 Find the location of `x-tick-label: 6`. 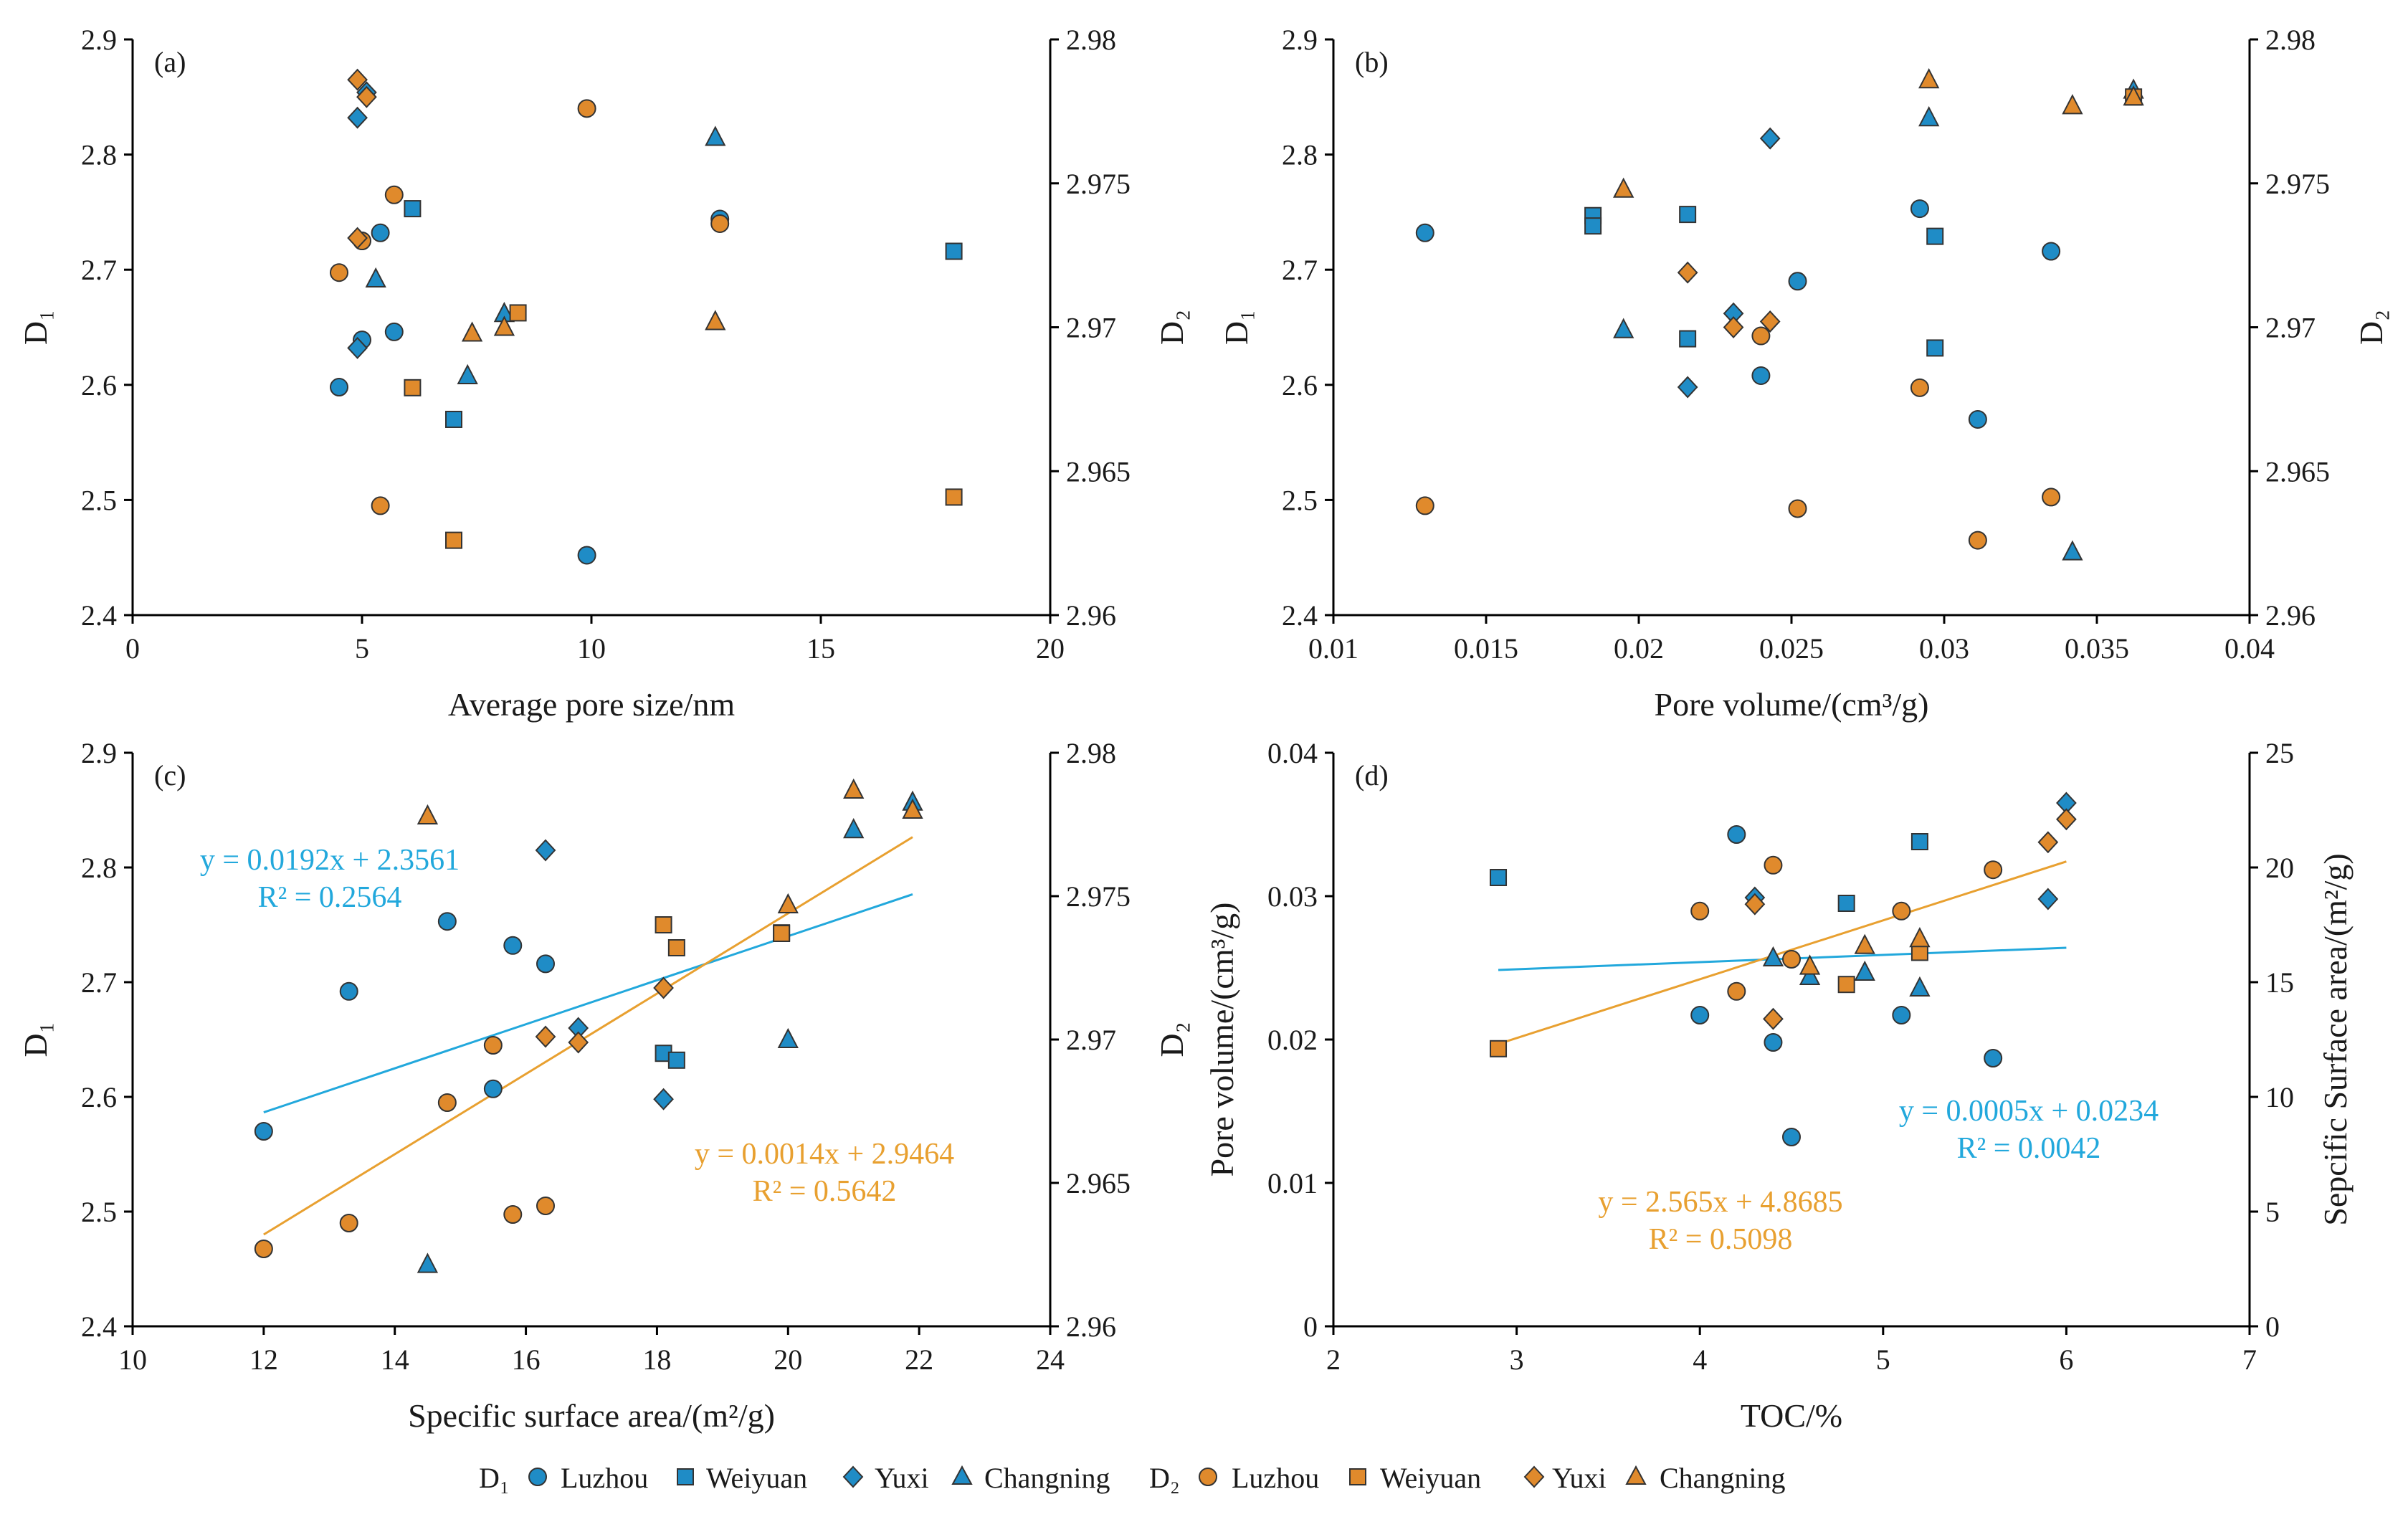

x-tick-label: 6 is located at coordinates (2066, 1360).